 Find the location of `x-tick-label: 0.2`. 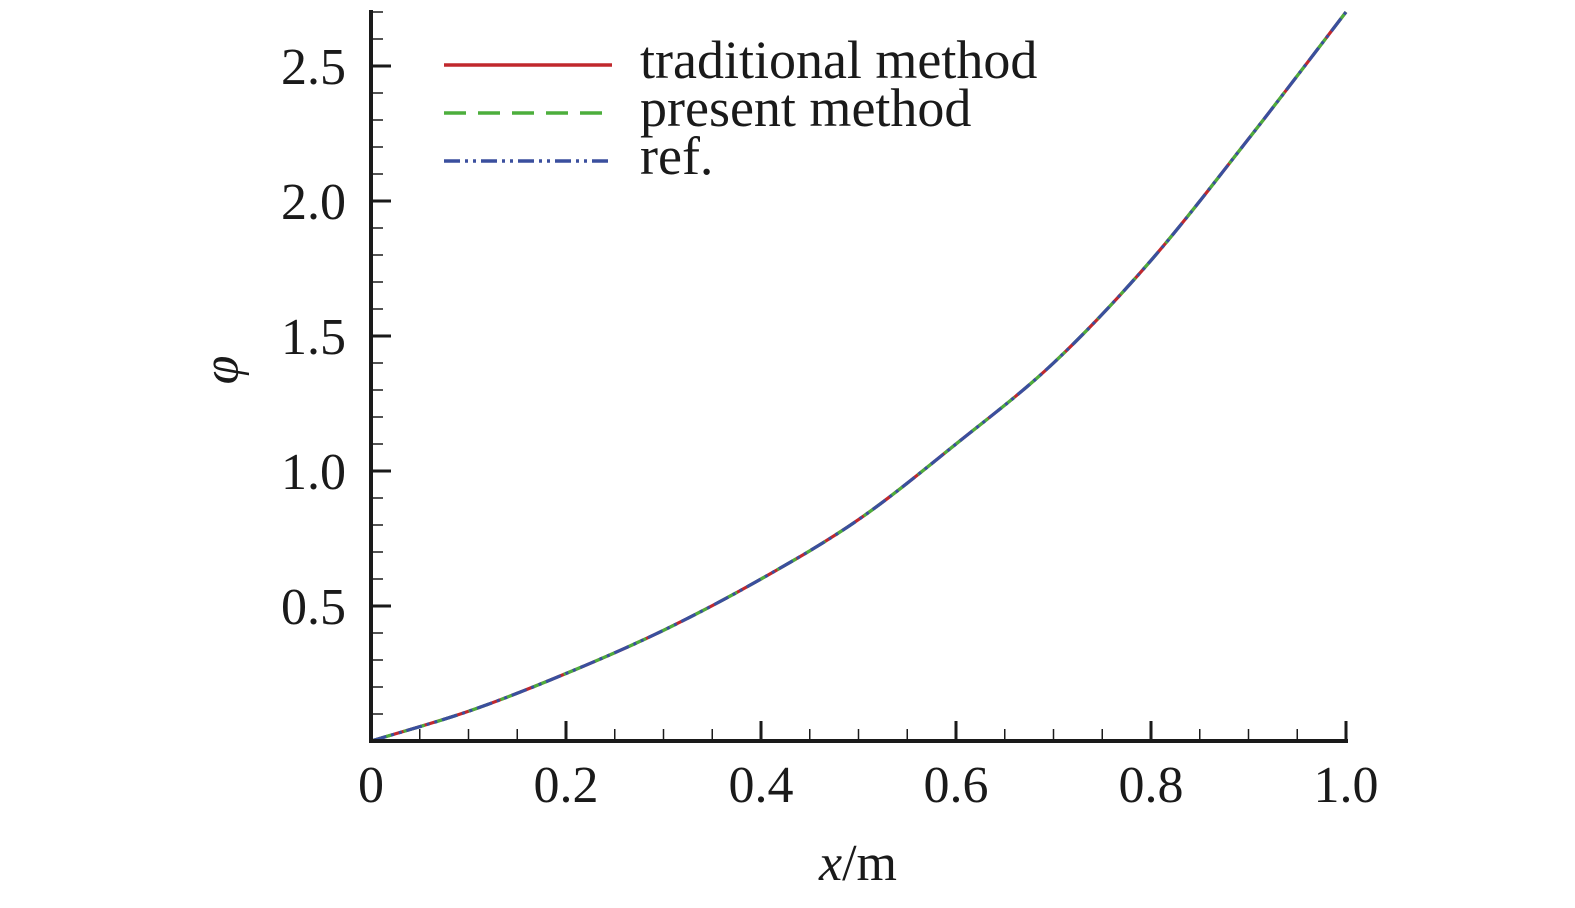

x-tick-label: 0.2 is located at coordinates (566, 785).